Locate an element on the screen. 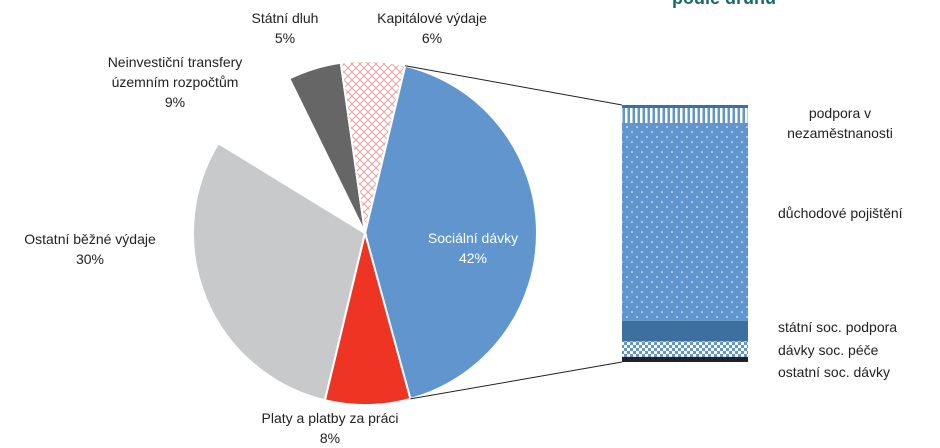 This screenshot has height=448, width=940. slice-value: 9% is located at coordinates (175, 102).